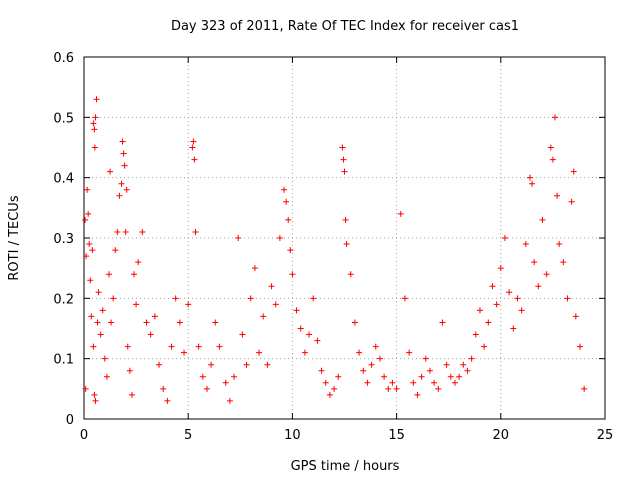 Image resolution: width=640 pixels, height=480 pixels. What do you see at coordinates (84, 435) in the screenshot?
I see `x-tick-label: 0` at bounding box center [84, 435].